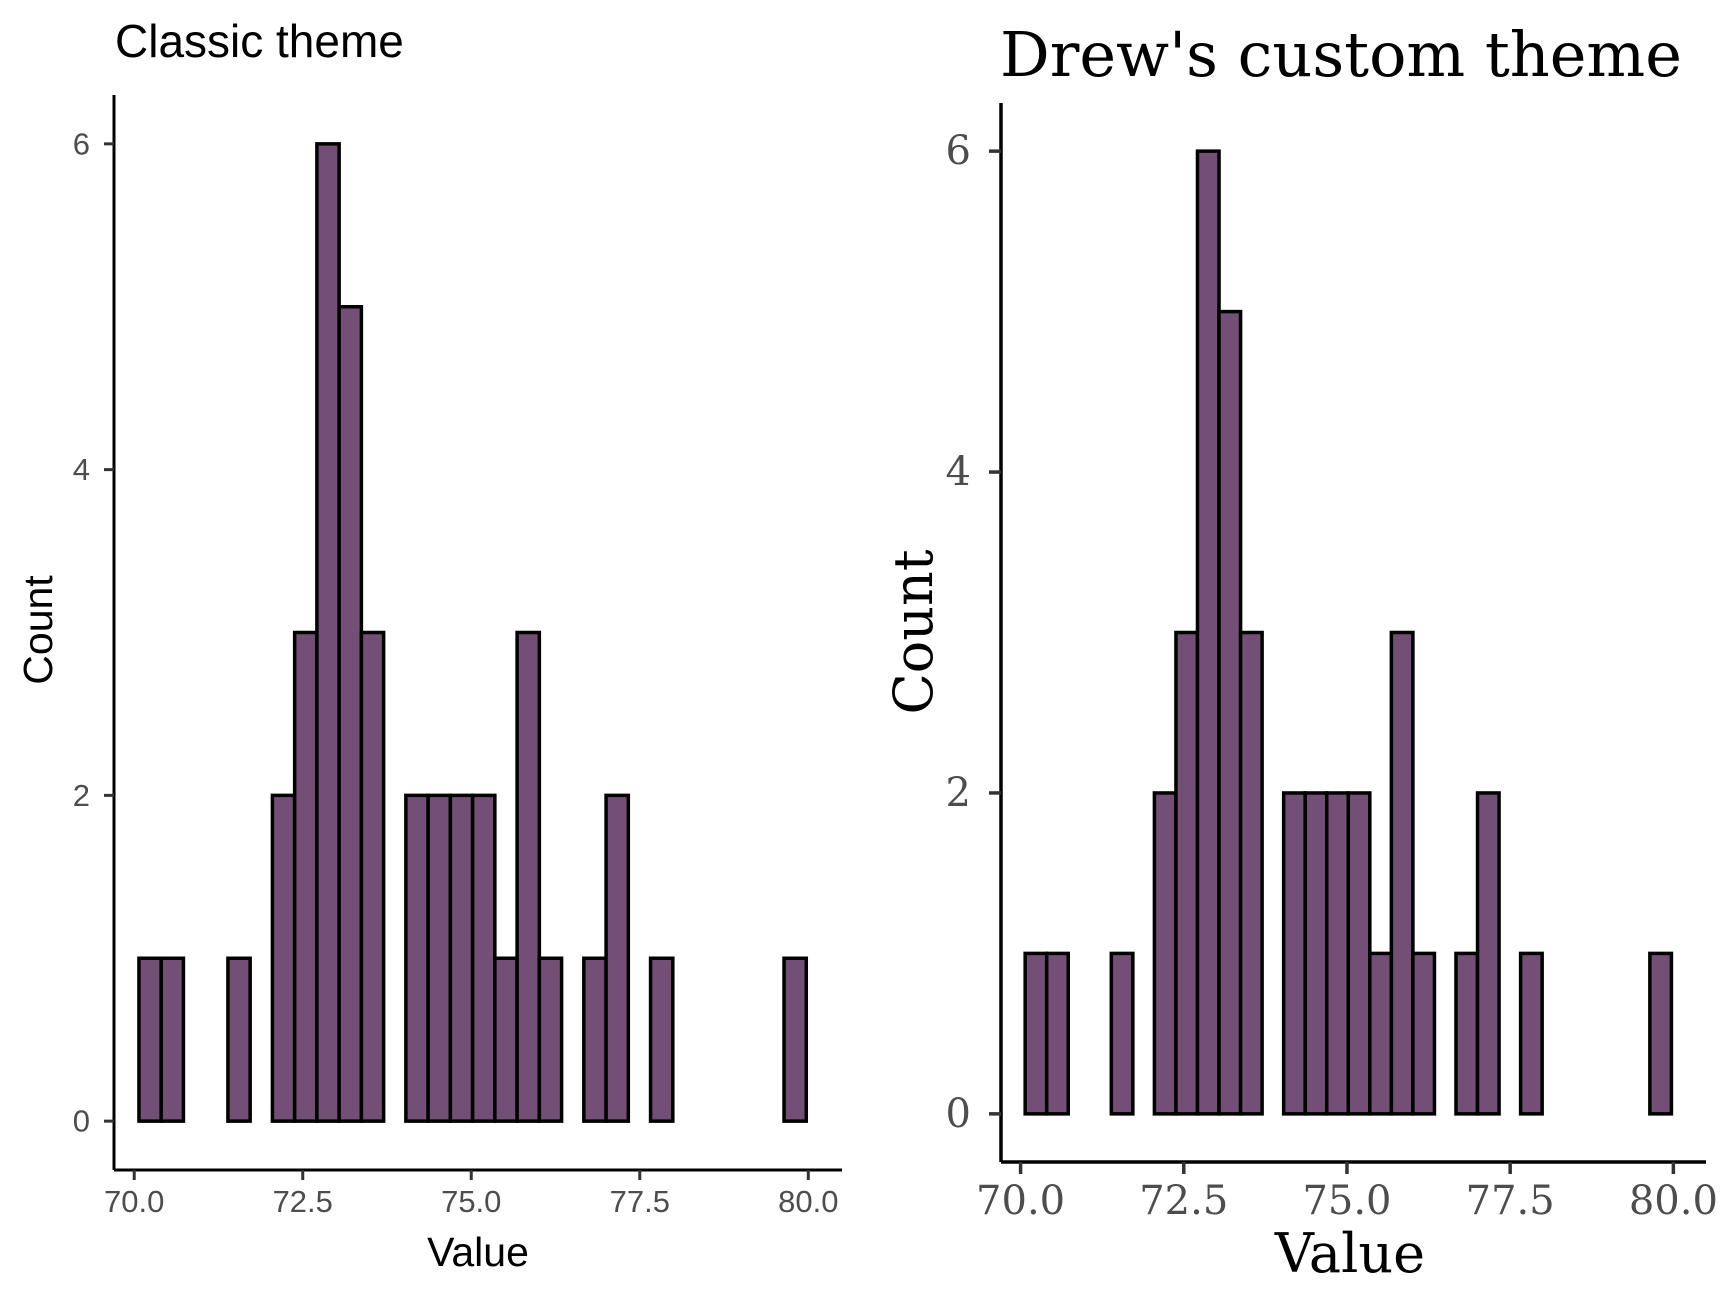 The height and width of the screenshot is (1296, 1728). Describe the element at coordinates (1341, 54) in the screenshot. I see `chart-title: Drew's custom theme` at that location.